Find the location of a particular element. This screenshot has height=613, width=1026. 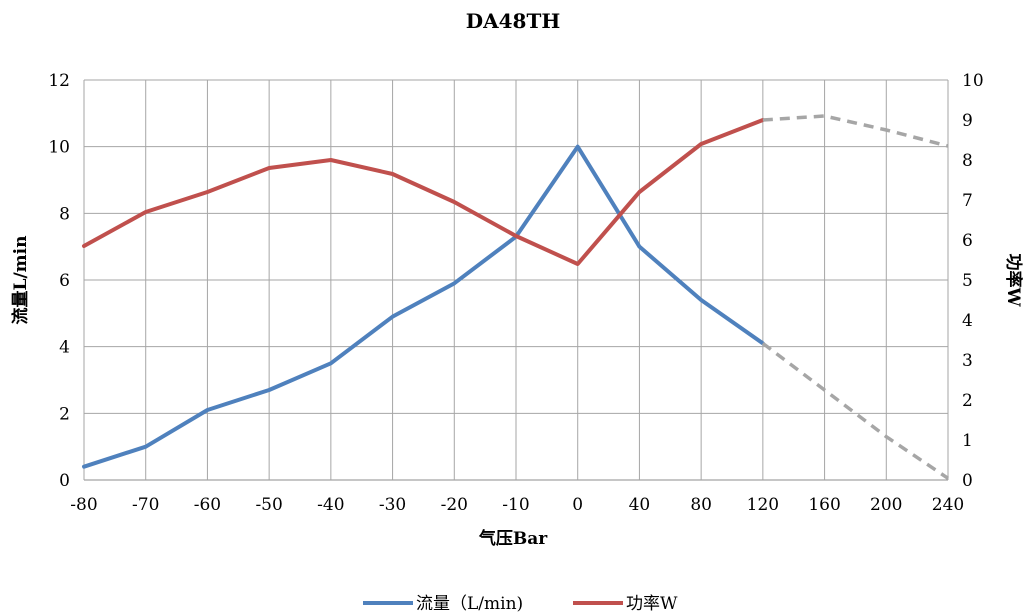

y-tick-label: 0 is located at coordinates (64, 481).